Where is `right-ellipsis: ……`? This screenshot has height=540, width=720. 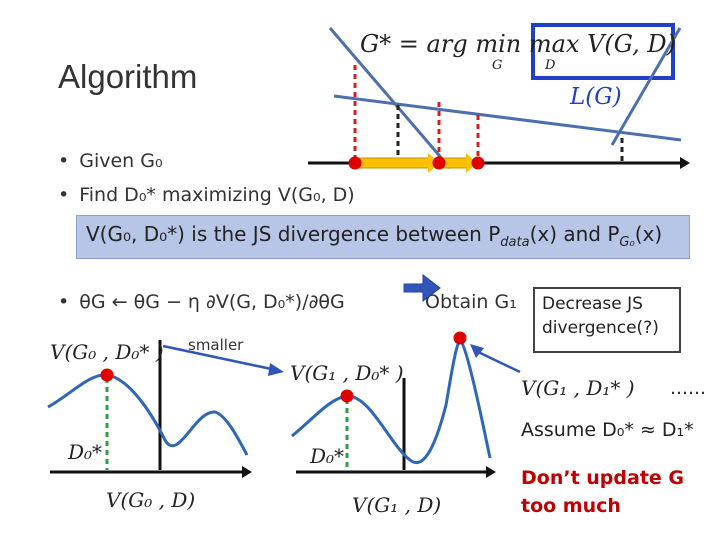
right-ellipsis: …… is located at coordinates (688, 388).